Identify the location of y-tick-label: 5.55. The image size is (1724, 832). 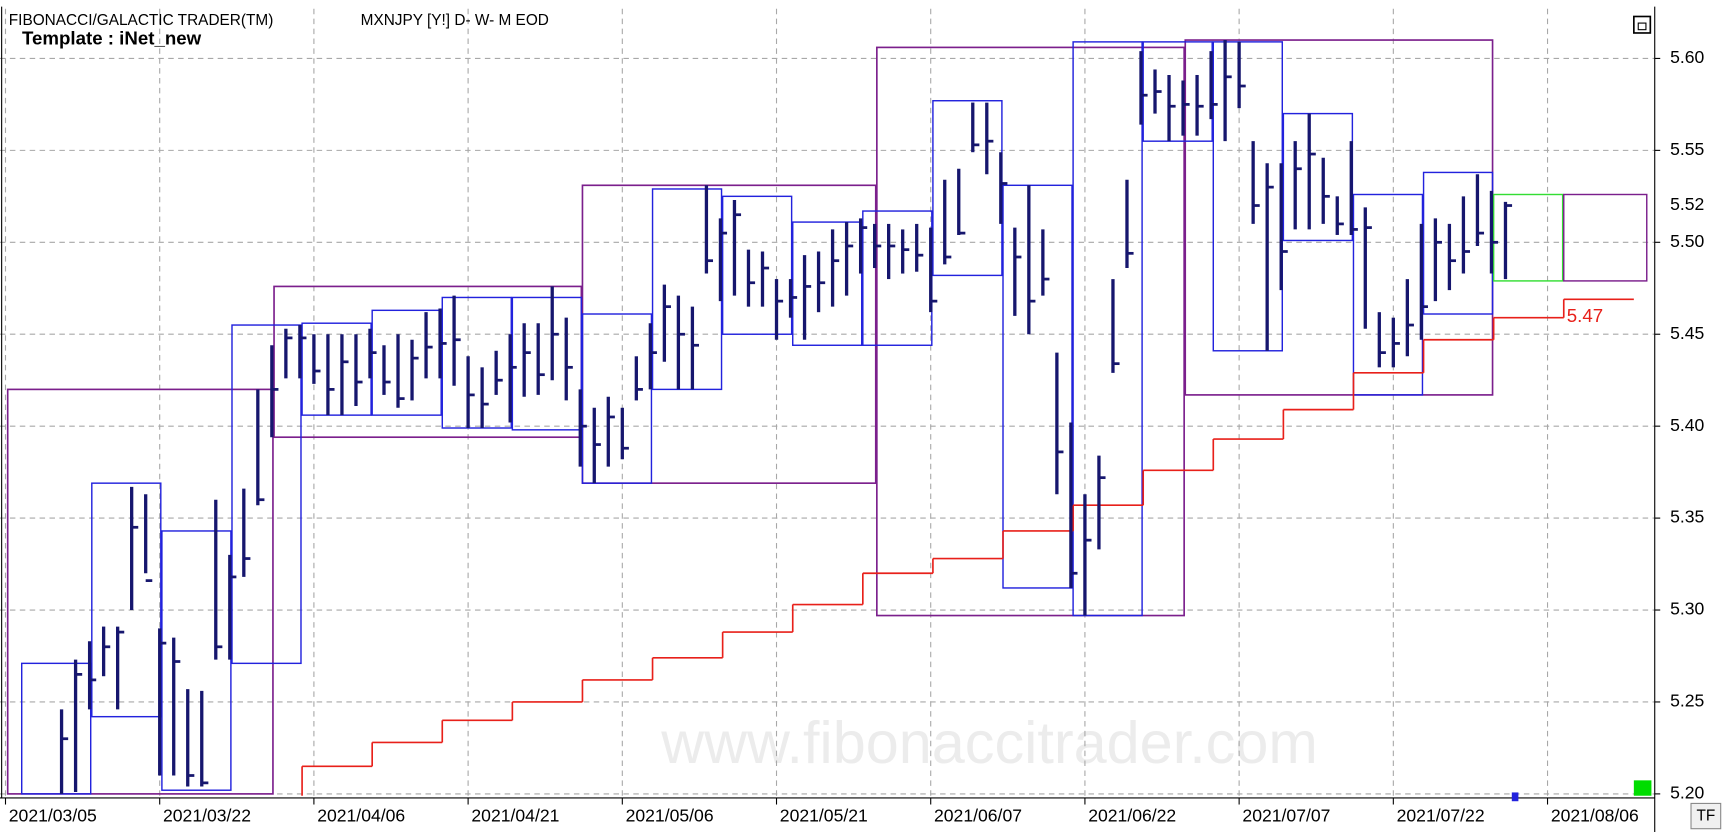
(1687, 149).